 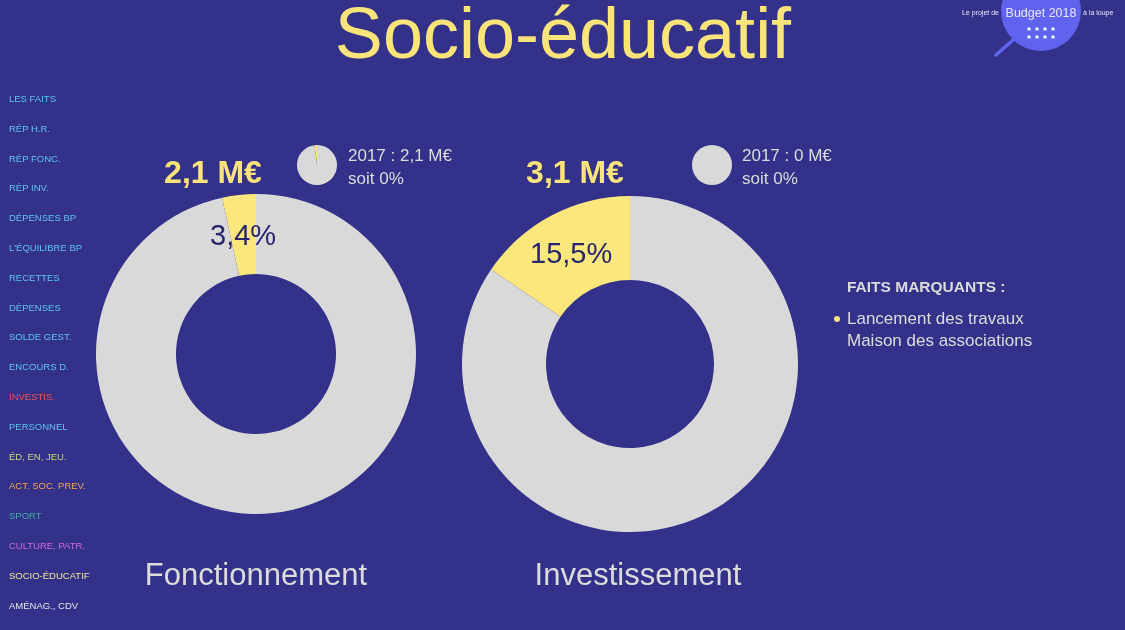 I want to click on category-label: SOLDE GEST., so click(x=40, y=336).